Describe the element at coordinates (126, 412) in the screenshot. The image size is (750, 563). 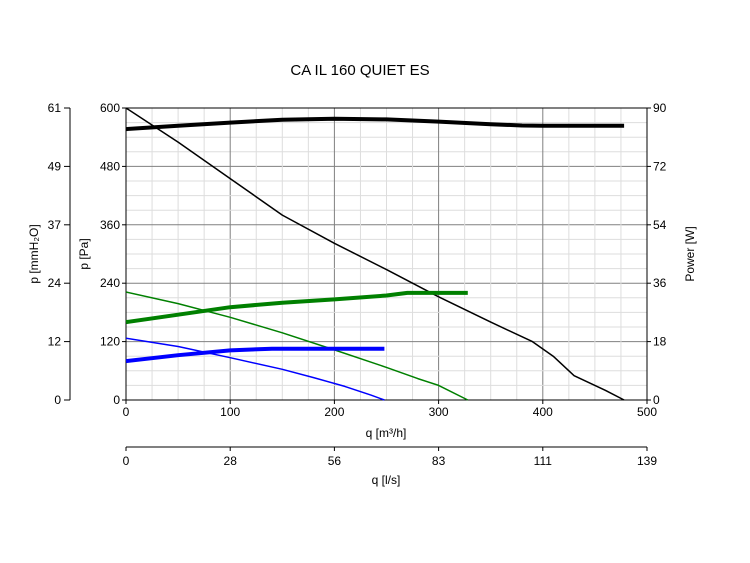
I see `x-tick-label: 0` at that location.